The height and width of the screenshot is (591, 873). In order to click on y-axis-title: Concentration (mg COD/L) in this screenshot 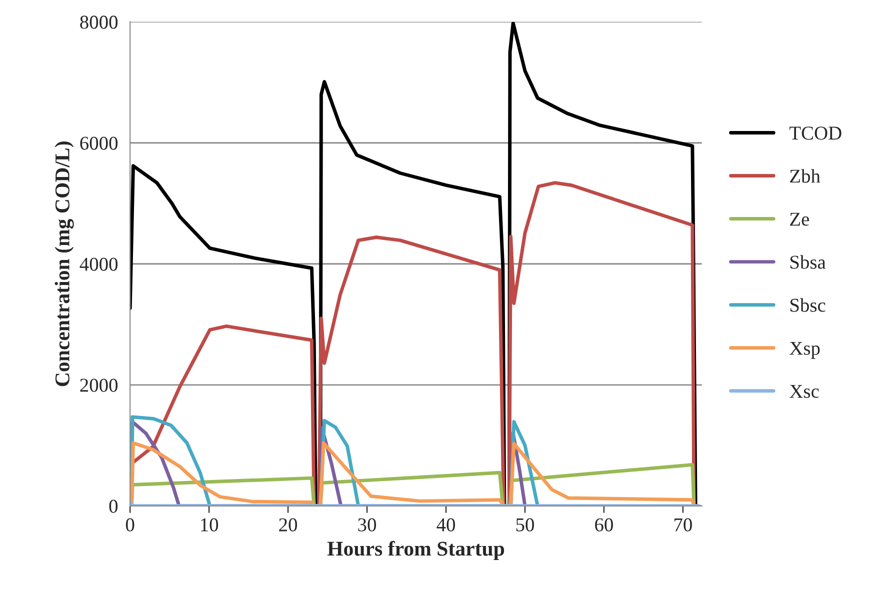, I will do `click(64, 264)`.